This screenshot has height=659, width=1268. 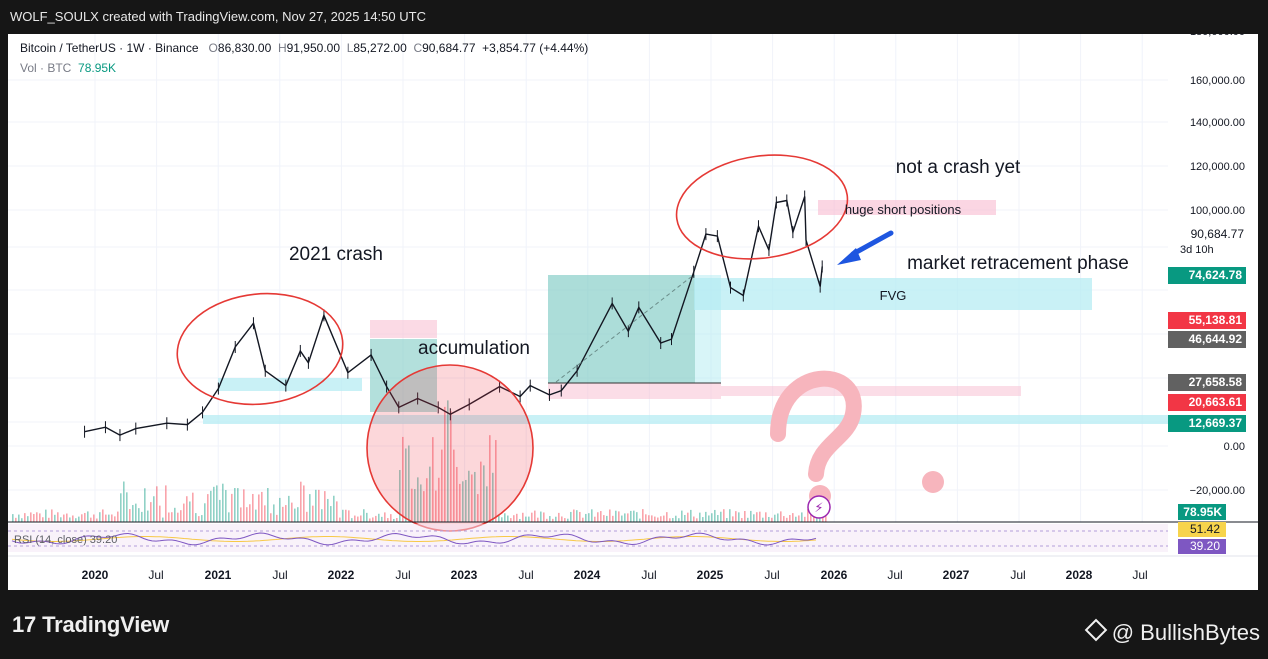 I want to click on volume-header: Vol · BTC 78.95K, so click(x=68, y=68).